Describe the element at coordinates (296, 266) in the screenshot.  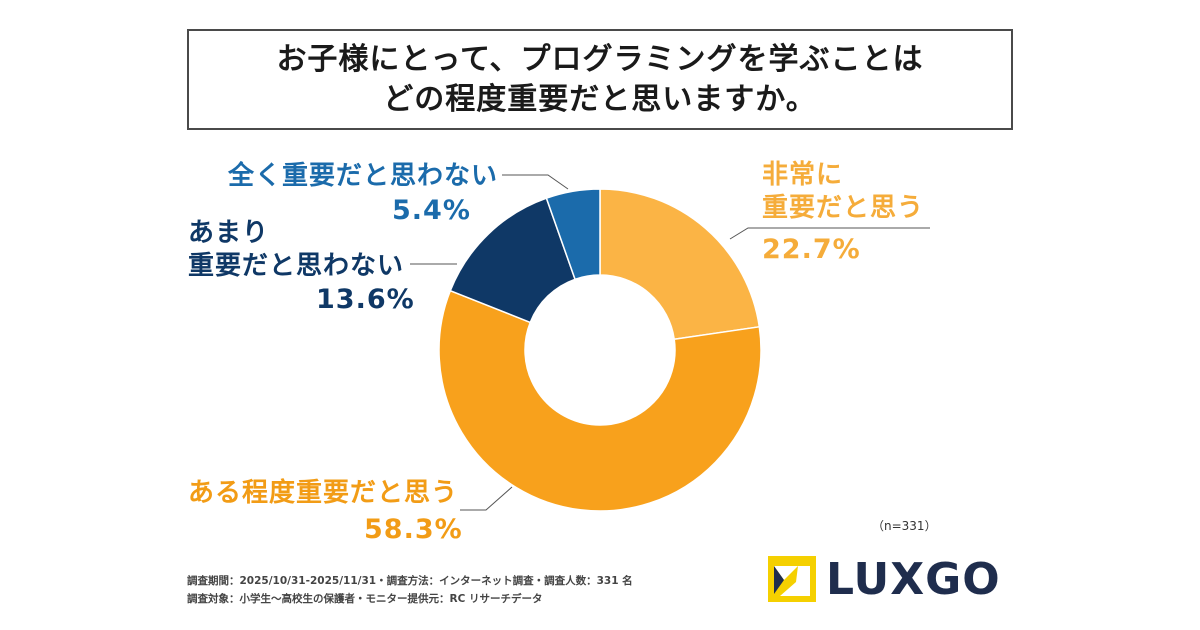
I see `label-notvery-line2: 重要だと思わない` at that location.